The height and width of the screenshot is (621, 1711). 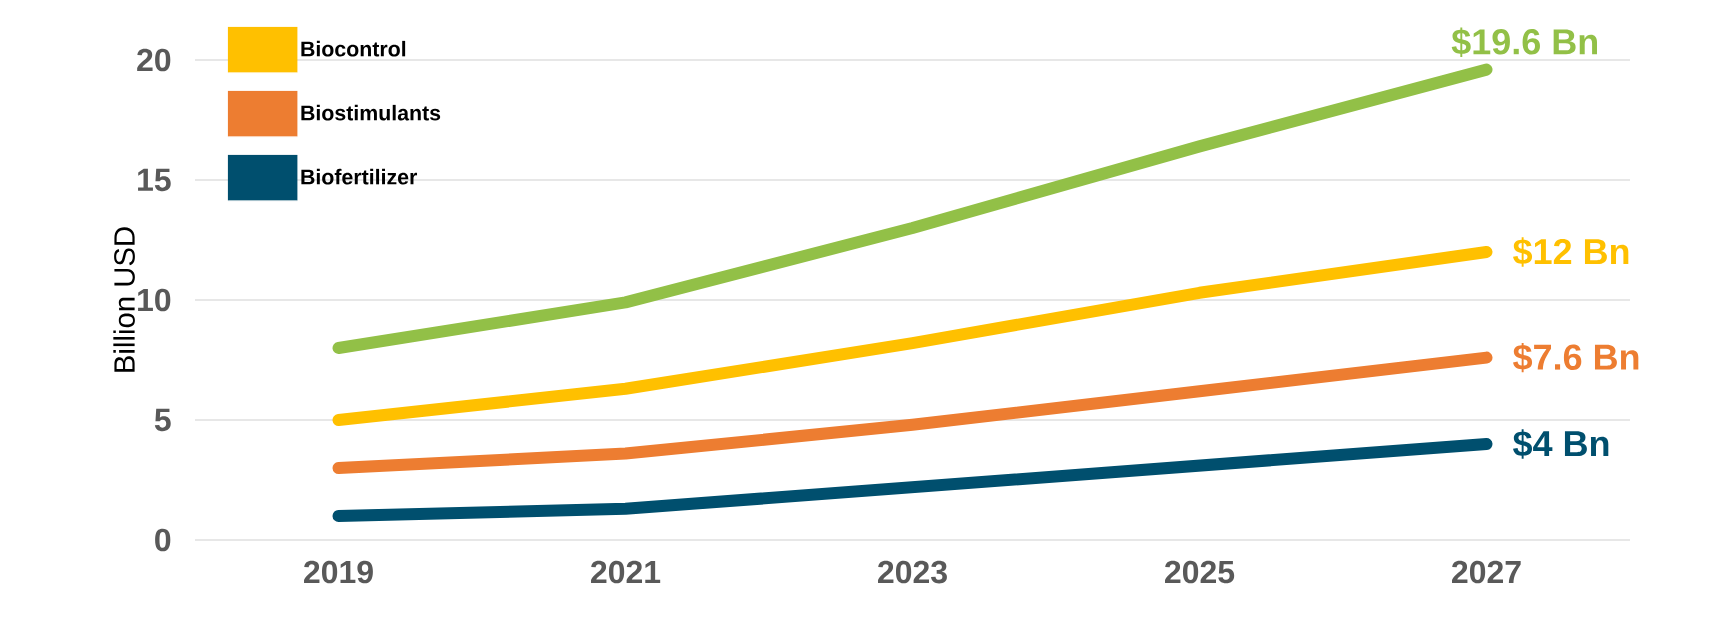 What do you see at coordinates (371, 112) in the screenshot?
I see `legend-label: Biostimulants` at bounding box center [371, 112].